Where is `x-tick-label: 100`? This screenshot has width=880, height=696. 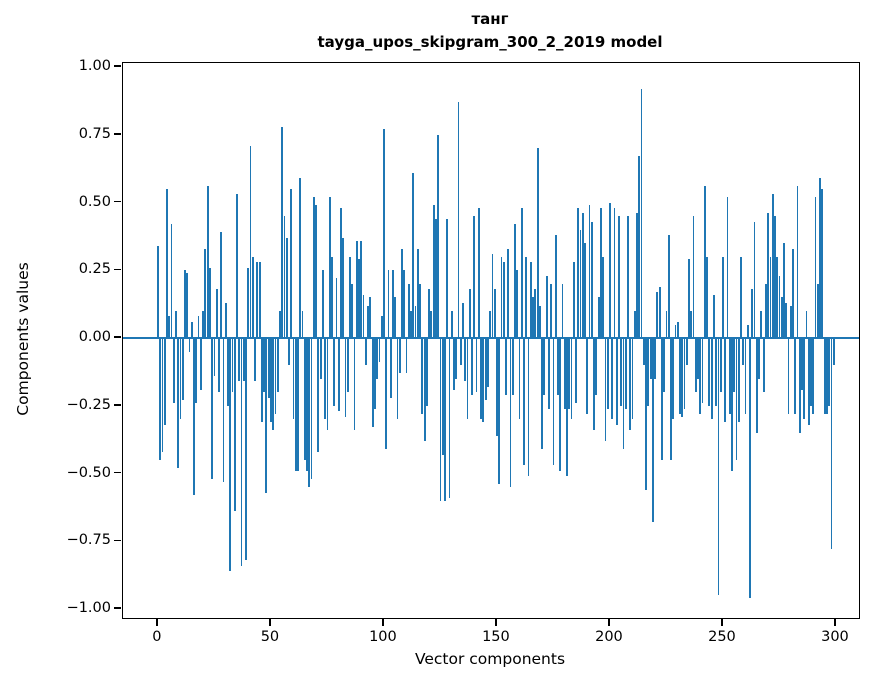 x-tick-label: 100 is located at coordinates (383, 637).